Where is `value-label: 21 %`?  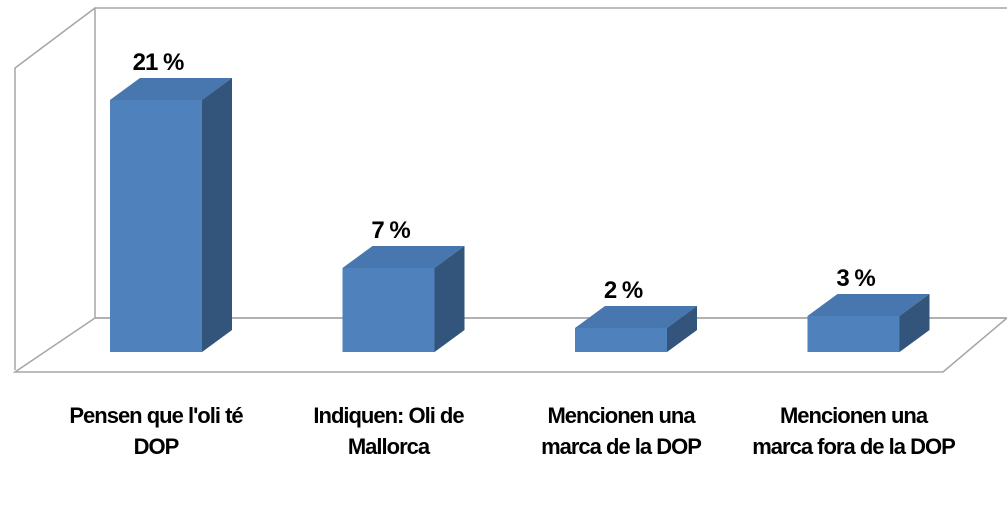
value-label: 21 % is located at coordinates (158, 62).